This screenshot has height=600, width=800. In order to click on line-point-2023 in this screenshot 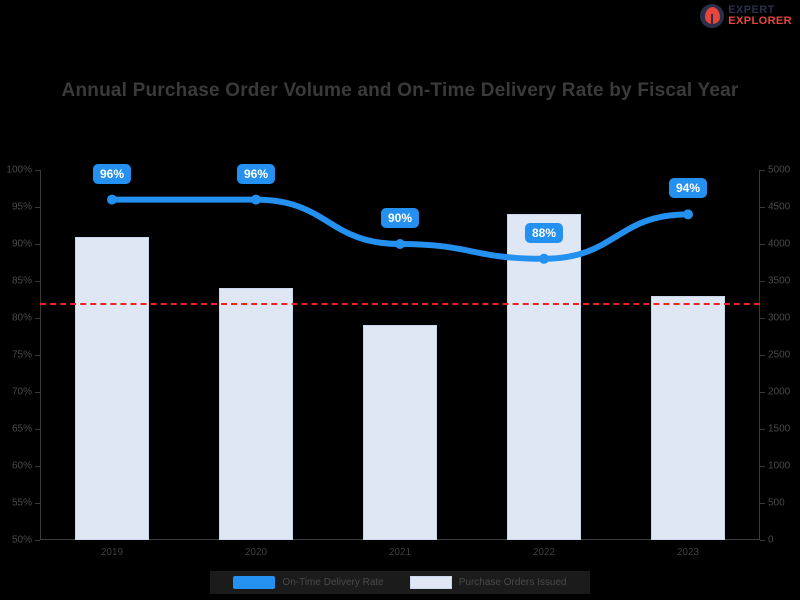, I will do `click(688, 214)`.